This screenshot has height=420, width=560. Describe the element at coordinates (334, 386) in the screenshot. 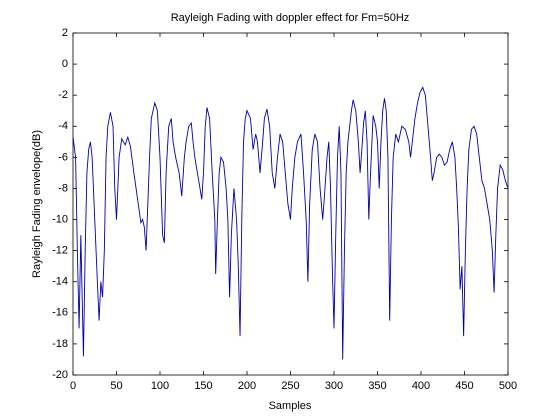

I see `x-tick-label: 300` at that location.